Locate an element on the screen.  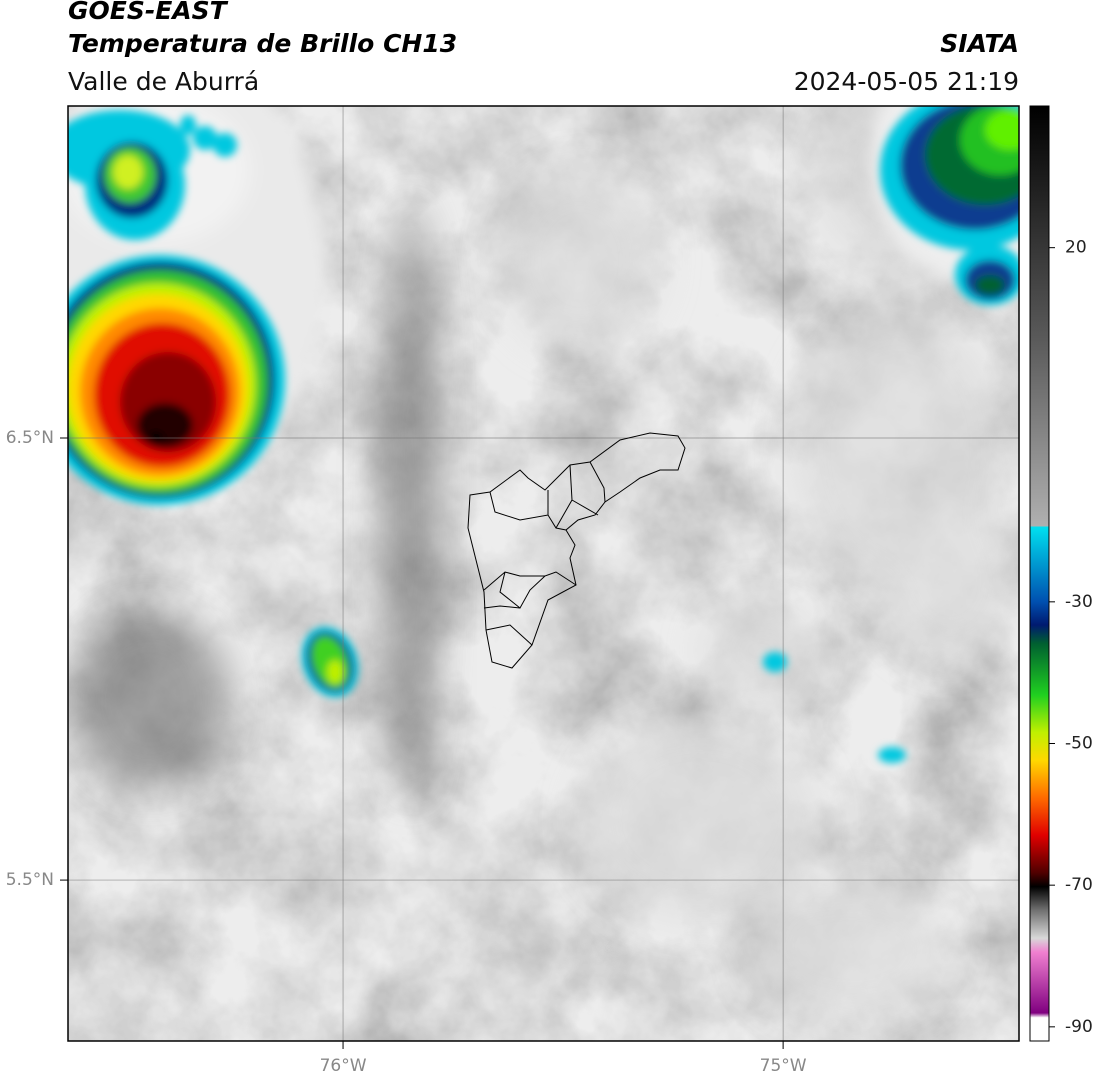
region: Valle de Aburrá is located at coordinates (163, 81).